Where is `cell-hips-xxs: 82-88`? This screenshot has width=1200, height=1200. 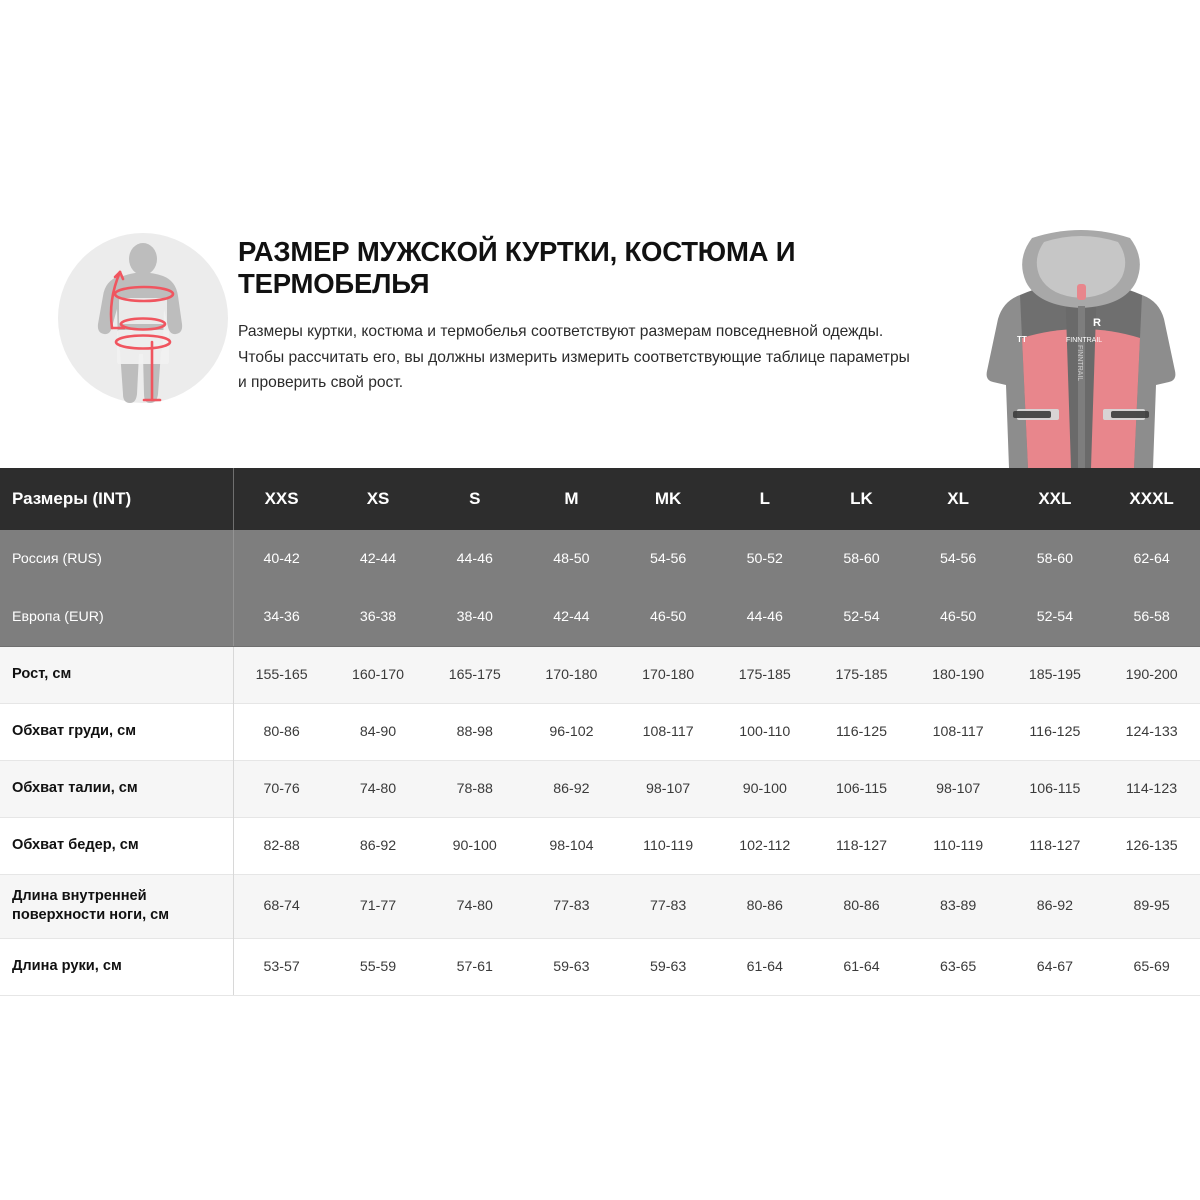 cell-hips-xxs: 82-88 is located at coordinates (281, 845).